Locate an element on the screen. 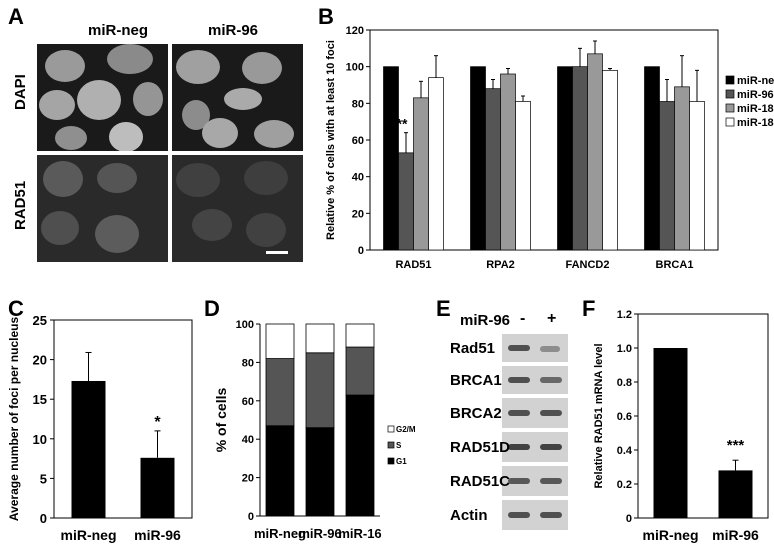  bar-miR-183-RAD51 is located at coordinates (436, 164).